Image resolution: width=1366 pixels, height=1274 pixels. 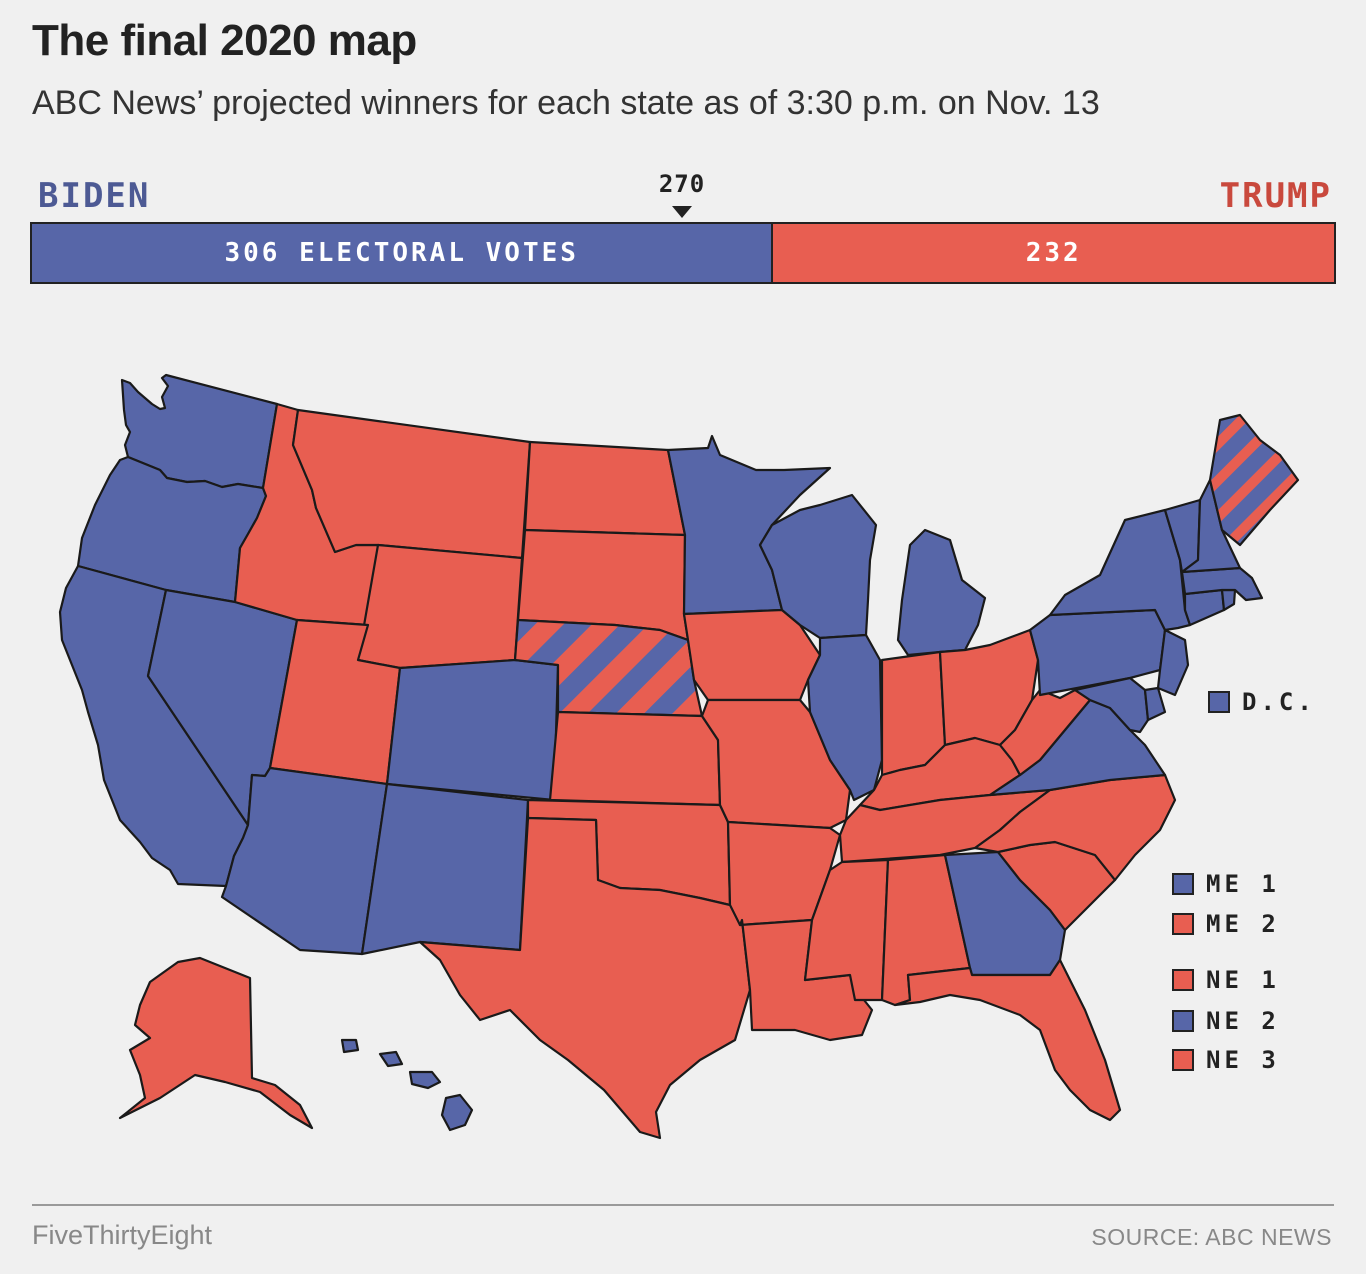 What do you see at coordinates (1275, 196) in the screenshot?
I see `trump-label: TRUMP` at bounding box center [1275, 196].